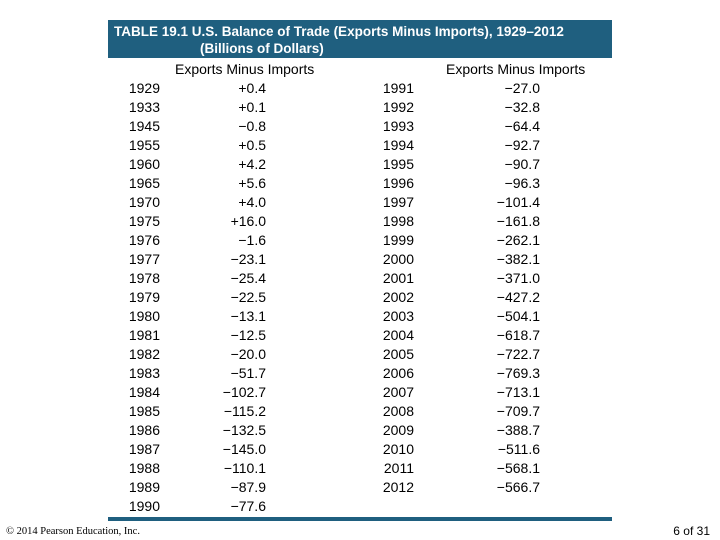  I want to click on balance-cell: −92.7, so click(522, 145).